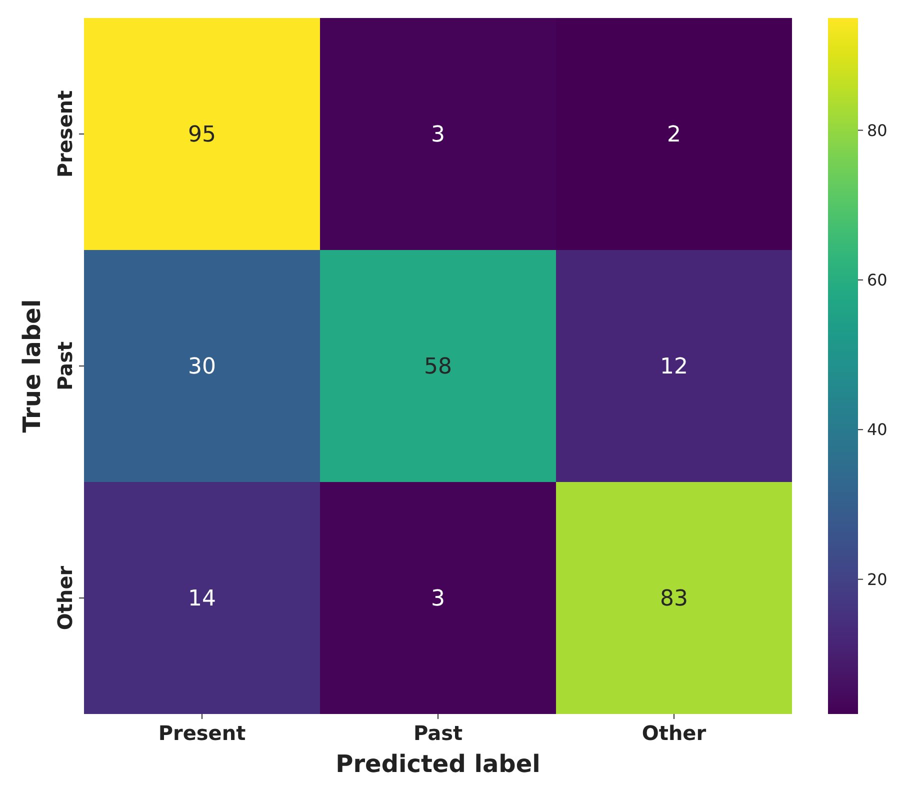  What do you see at coordinates (32, 366) in the screenshot?
I see `y-axis-title: True label` at bounding box center [32, 366].